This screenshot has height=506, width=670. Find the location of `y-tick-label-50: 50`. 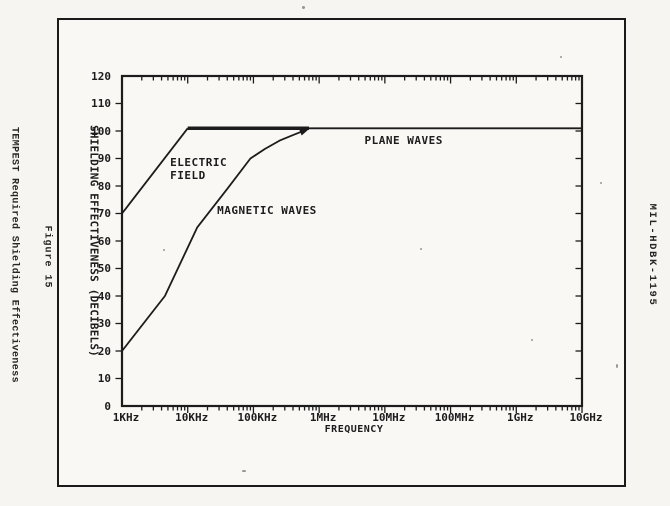

y-tick-label-50: 50 is located at coordinates (104, 268).